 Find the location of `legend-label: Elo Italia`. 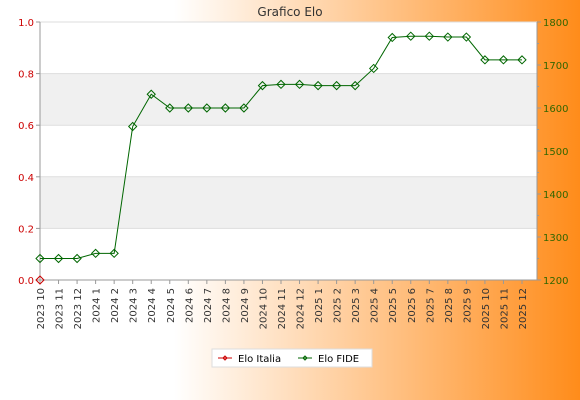

legend-label: Elo Italia is located at coordinates (259, 359).